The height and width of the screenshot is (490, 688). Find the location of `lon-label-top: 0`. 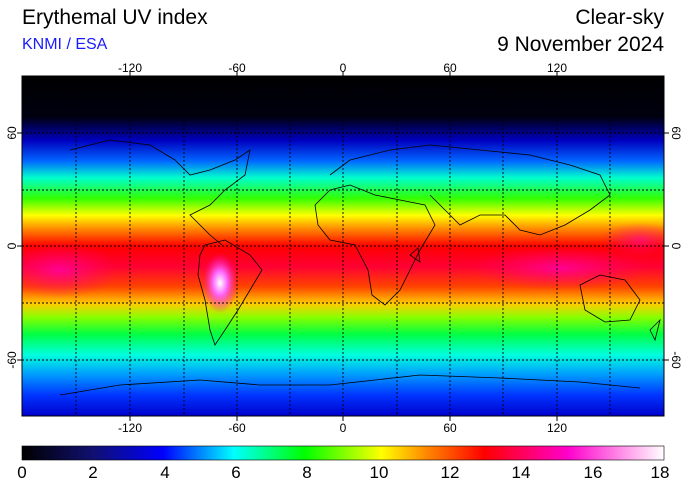

lon-label-top: 0 is located at coordinates (343, 68).